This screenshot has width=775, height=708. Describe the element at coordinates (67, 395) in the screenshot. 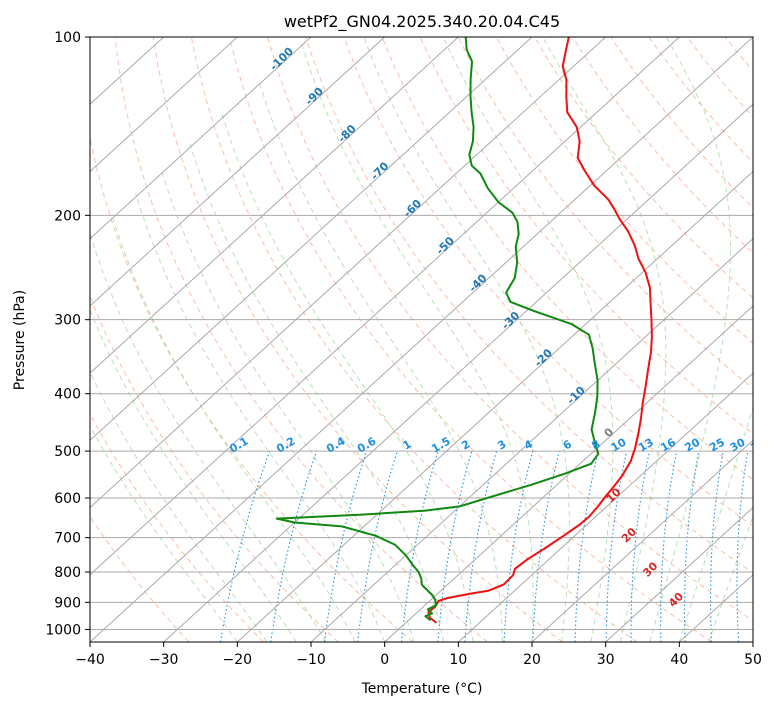

I see `y-tick-label: 400` at that location.